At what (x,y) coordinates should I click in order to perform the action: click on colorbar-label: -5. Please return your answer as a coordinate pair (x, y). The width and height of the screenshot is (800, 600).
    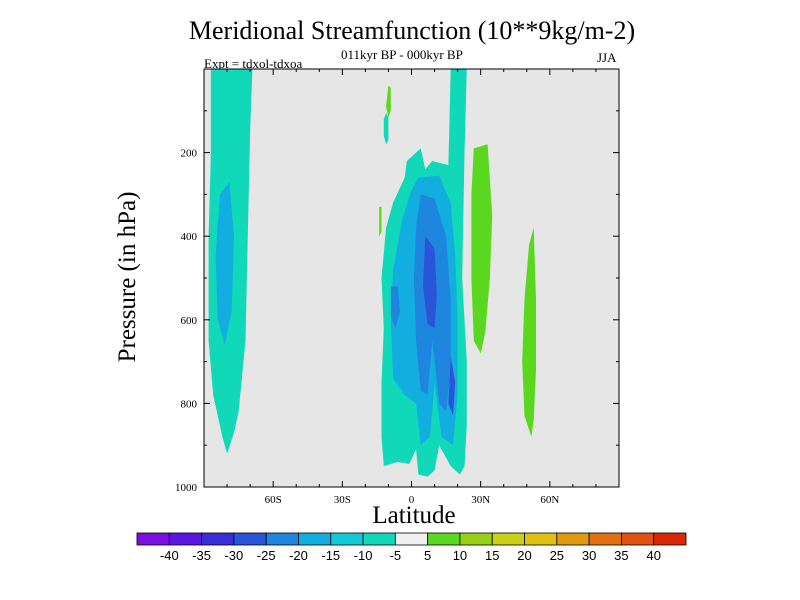
    Looking at the image, I should click on (396, 555).